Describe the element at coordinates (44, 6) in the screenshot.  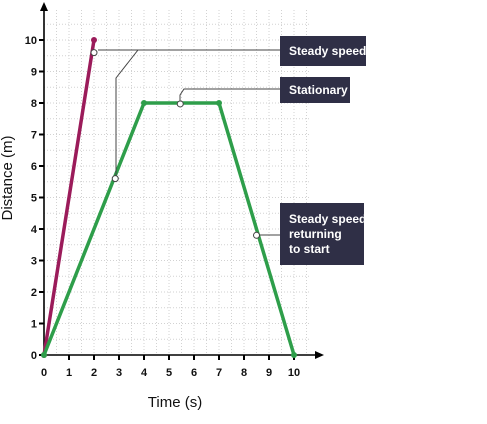
I see `y-axis-arrow` at that location.